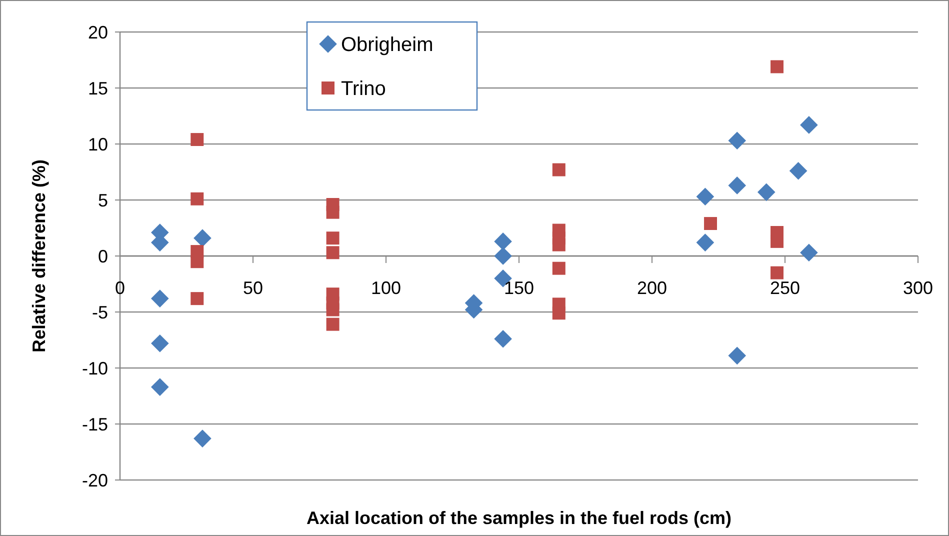 The height and width of the screenshot is (536, 949). Describe the element at coordinates (519, 518) in the screenshot. I see `x-axis-title: Axial location of the samples in the fuel rods (cm)` at that location.